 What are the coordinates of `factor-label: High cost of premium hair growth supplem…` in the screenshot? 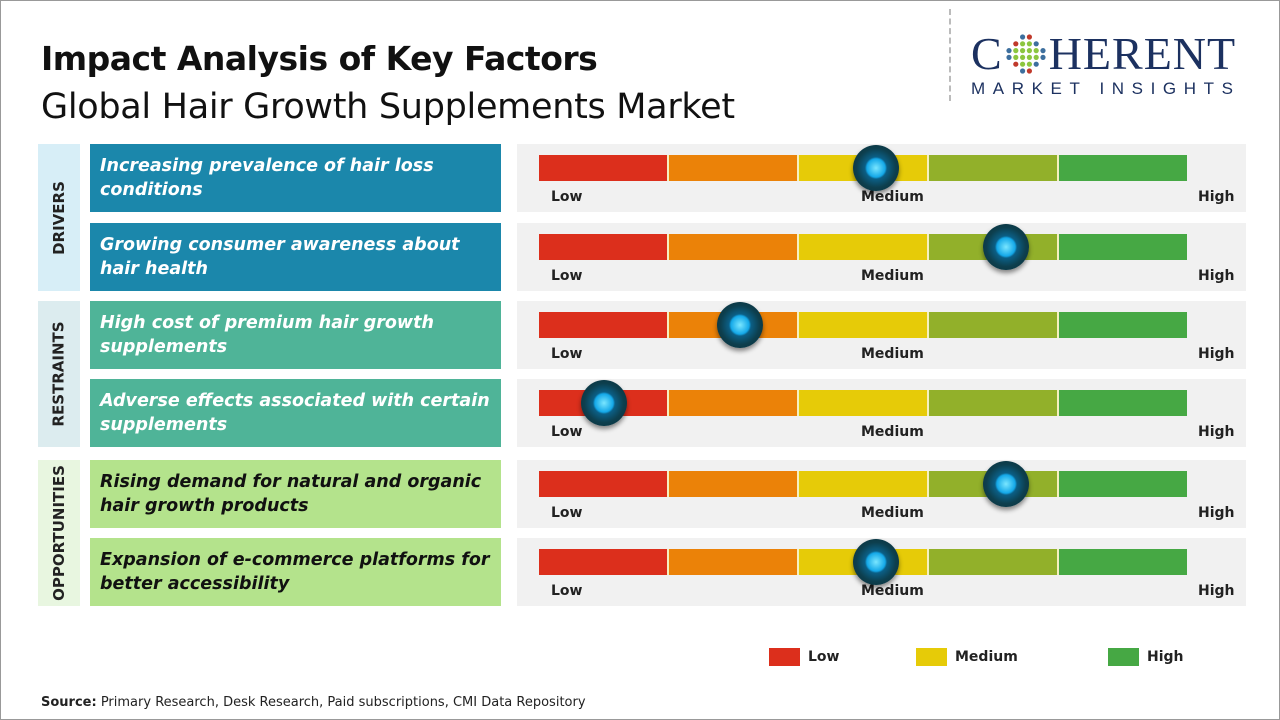 It's located at (295, 335).